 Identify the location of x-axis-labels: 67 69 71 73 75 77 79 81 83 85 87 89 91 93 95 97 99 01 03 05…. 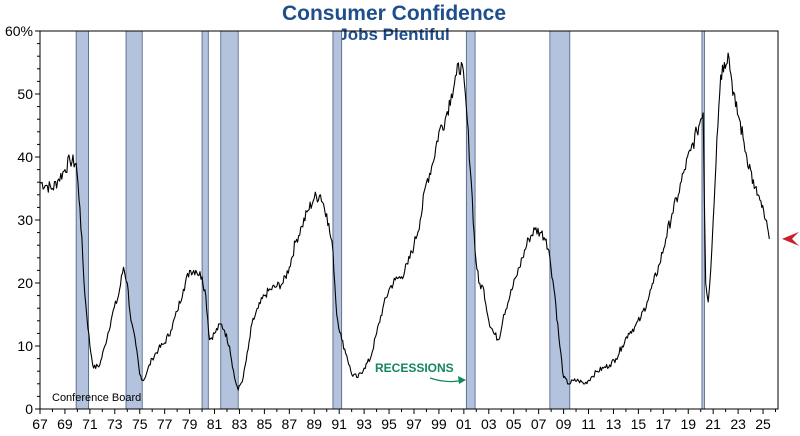
(401, 424).